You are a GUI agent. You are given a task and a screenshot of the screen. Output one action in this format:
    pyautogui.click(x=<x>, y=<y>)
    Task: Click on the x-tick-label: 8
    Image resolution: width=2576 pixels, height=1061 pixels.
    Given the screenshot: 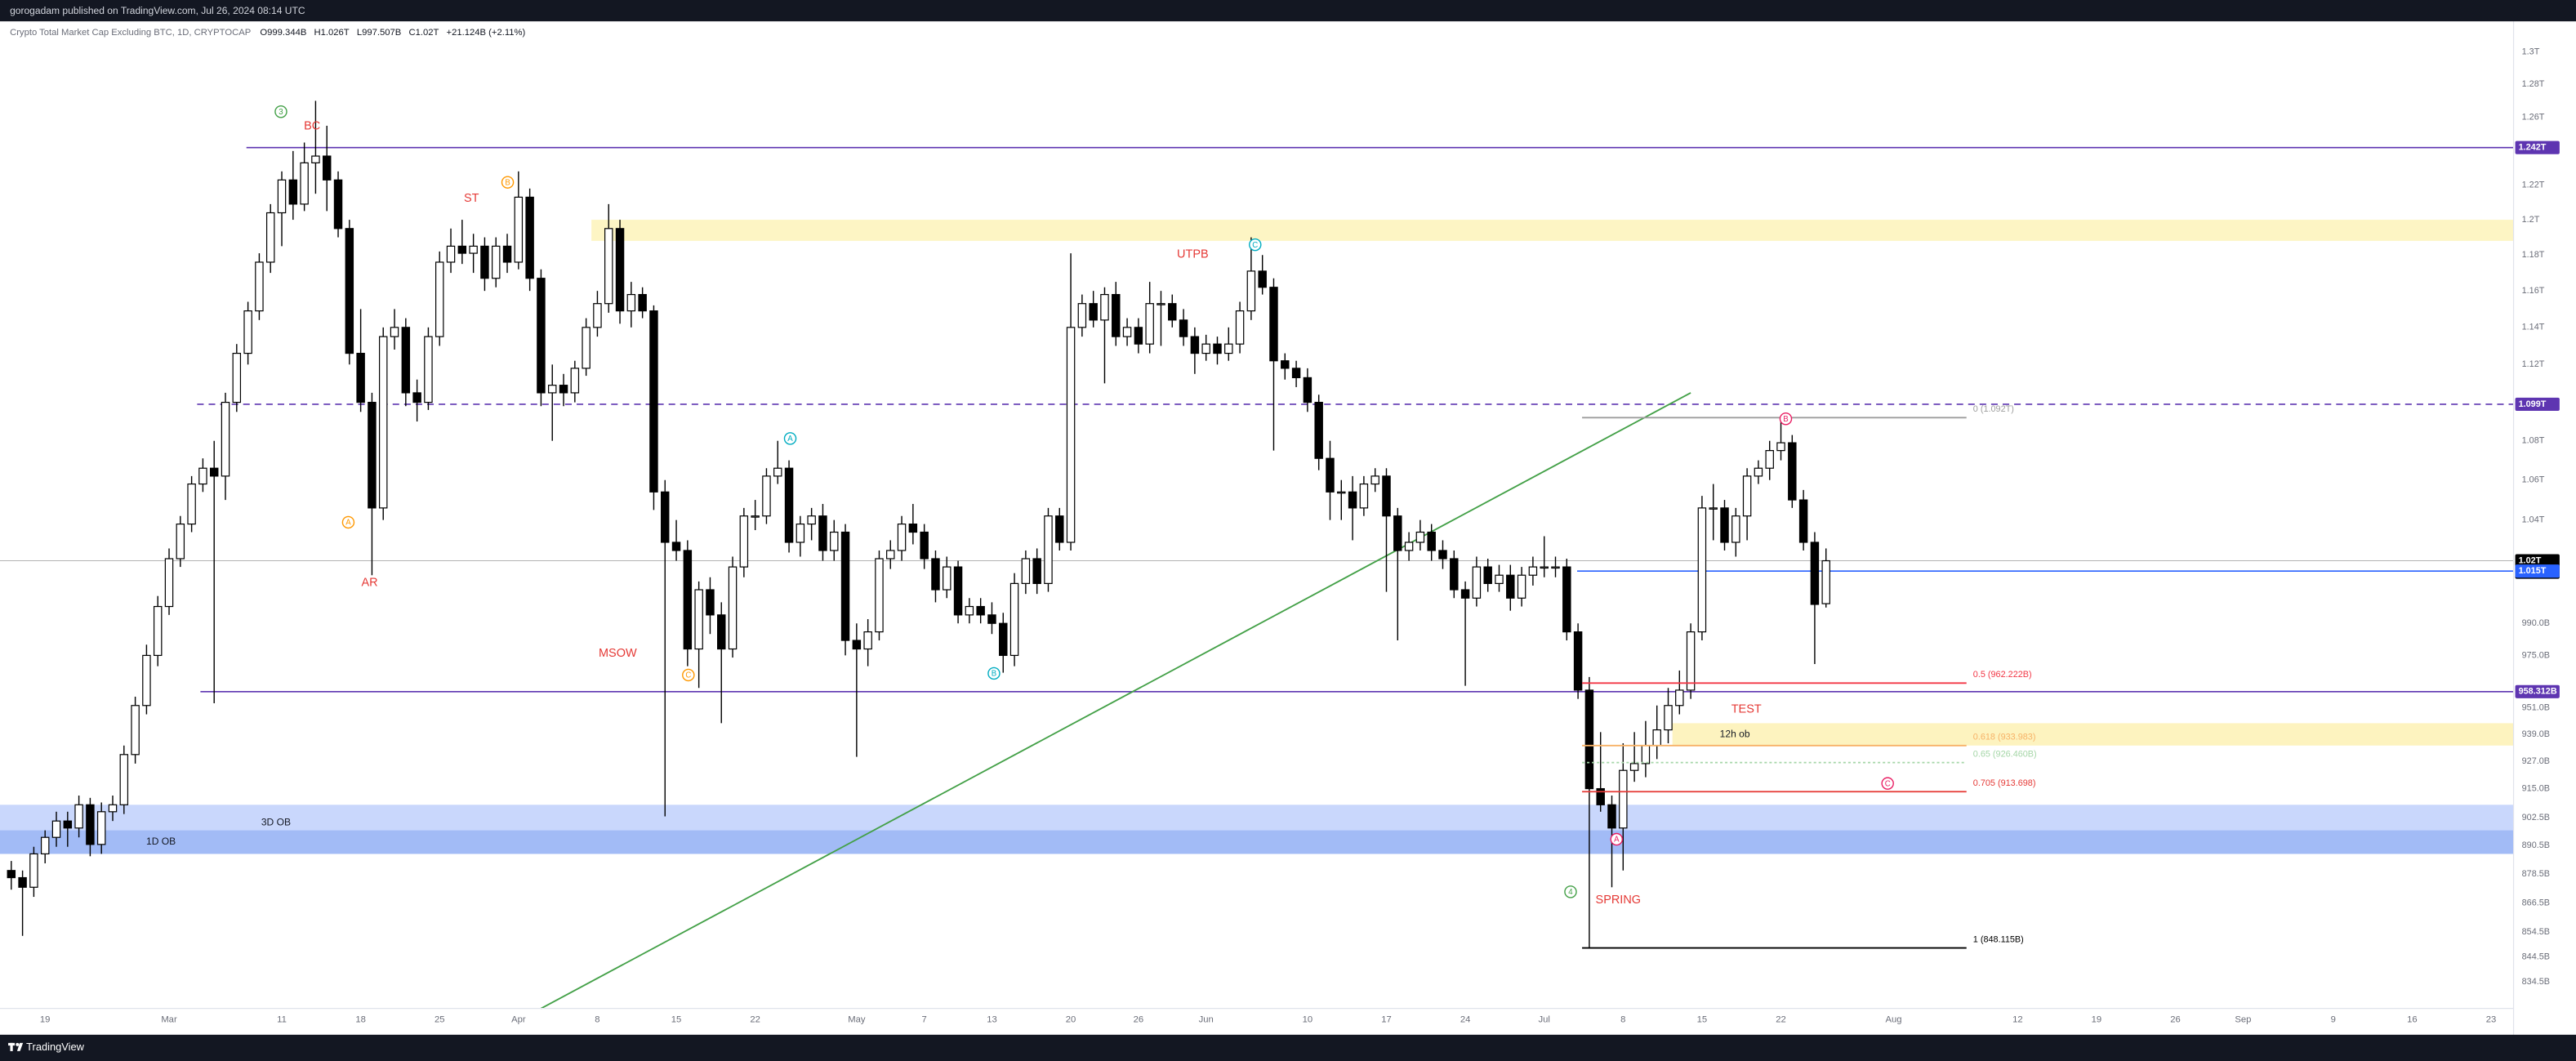 What is the action you would take?
    pyautogui.click(x=597, y=1020)
    